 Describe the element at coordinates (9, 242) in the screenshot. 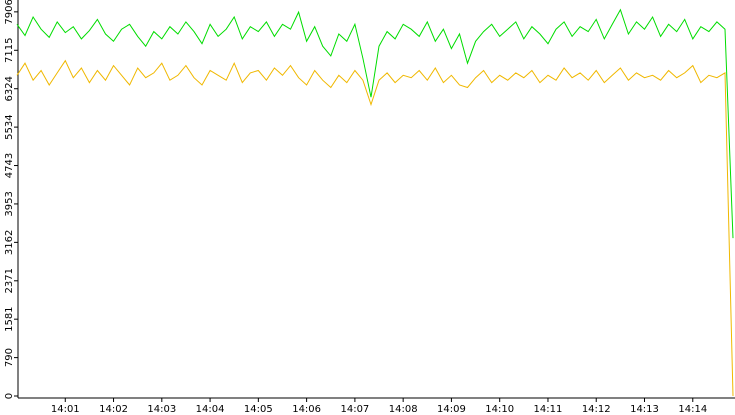

I see `y-tick-label: 3162` at that location.